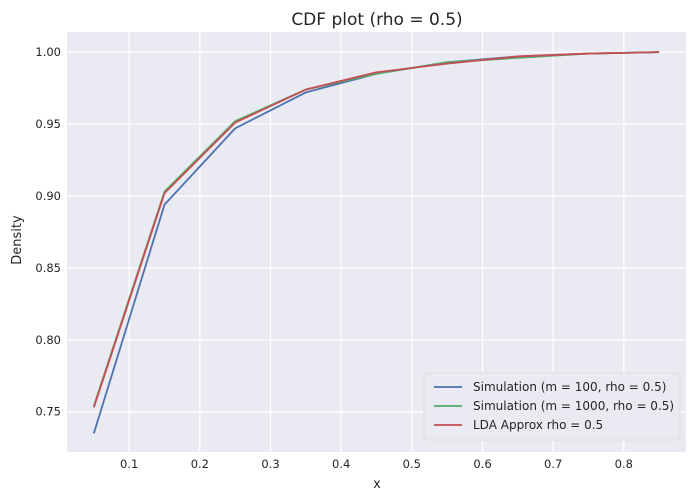 The height and width of the screenshot is (499, 696). Describe the element at coordinates (538, 425) in the screenshot. I see `legend-label: LDA Approx rho = 0.5` at that location.